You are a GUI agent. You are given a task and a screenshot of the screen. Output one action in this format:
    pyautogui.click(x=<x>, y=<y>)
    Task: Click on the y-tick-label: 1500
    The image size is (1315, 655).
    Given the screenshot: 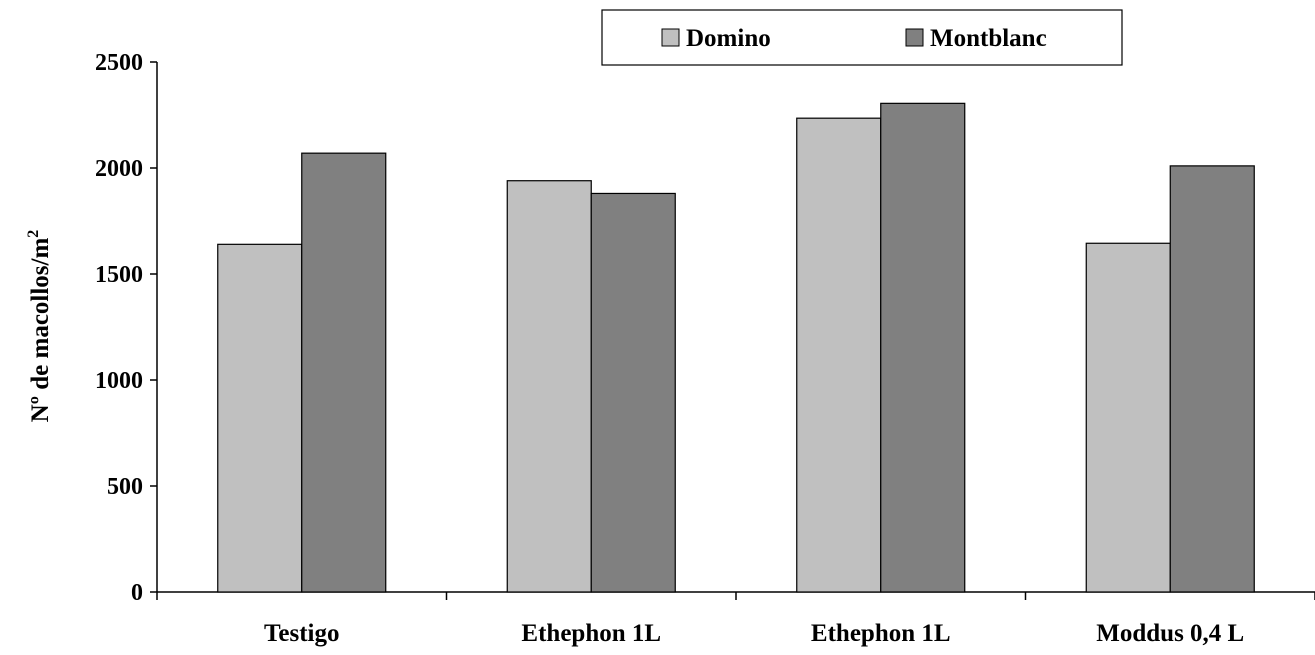 What is the action you would take?
    pyautogui.click(x=119, y=275)
    